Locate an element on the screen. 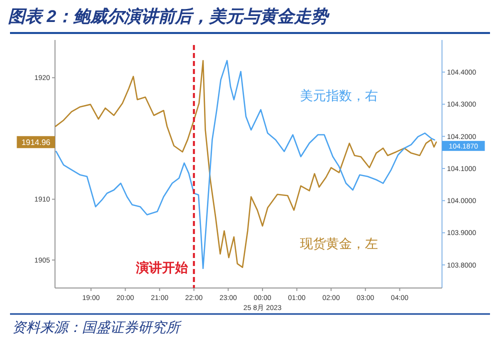 This screenshot has width=499, height=350. text: 美元指数，右 is located at coordinates (339, 95).